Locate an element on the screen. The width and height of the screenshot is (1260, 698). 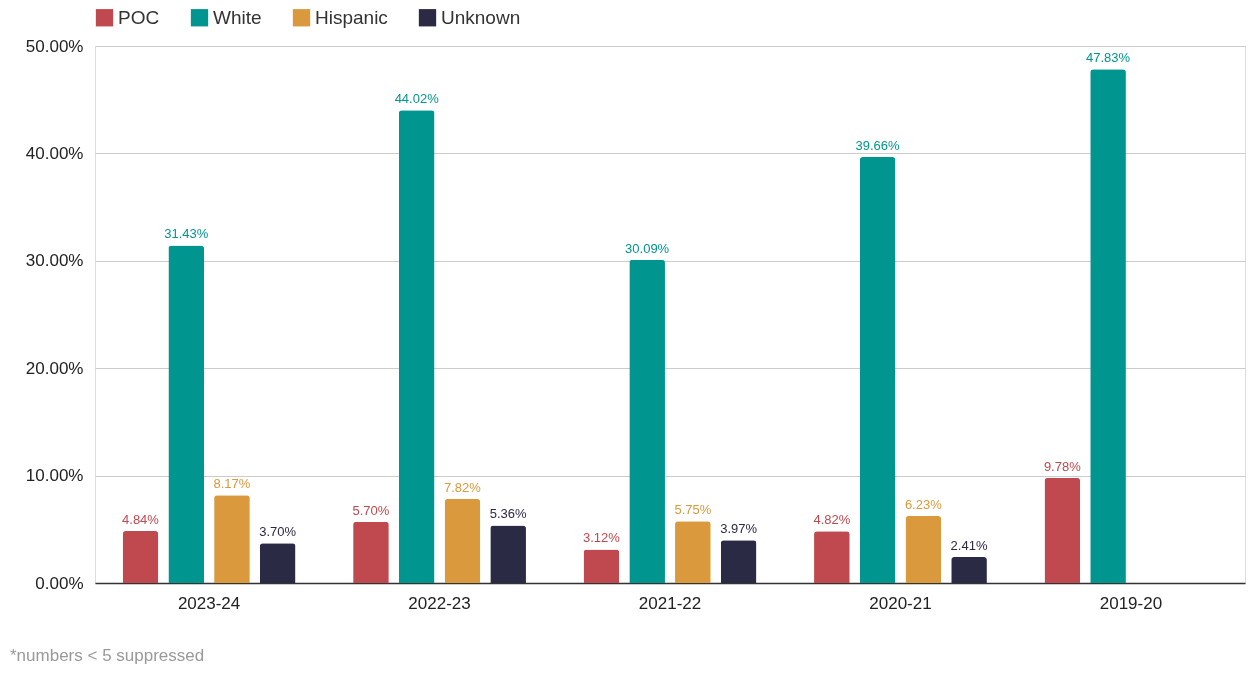
data-label: 31.43% is located at coordinates (186, 234).